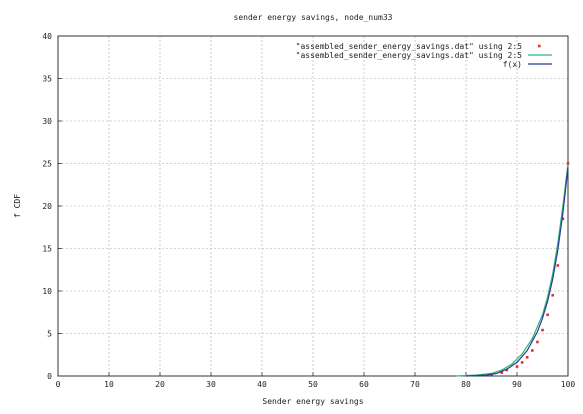  I want to click on y-tick-label: 20, so click(47, 206).